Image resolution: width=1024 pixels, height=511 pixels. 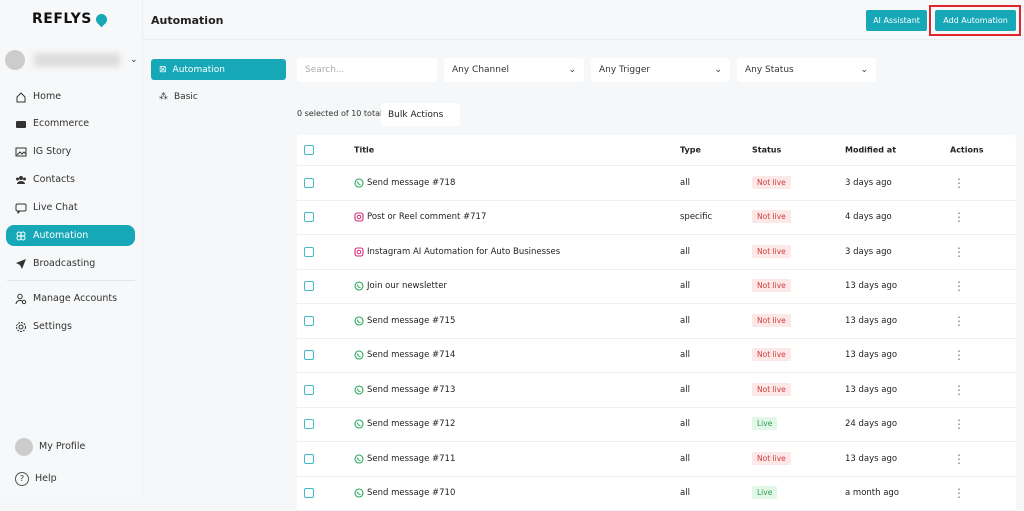 I want to click on sidebar-item-ecommerce: Ecommerce, so click(x=70, y=123).